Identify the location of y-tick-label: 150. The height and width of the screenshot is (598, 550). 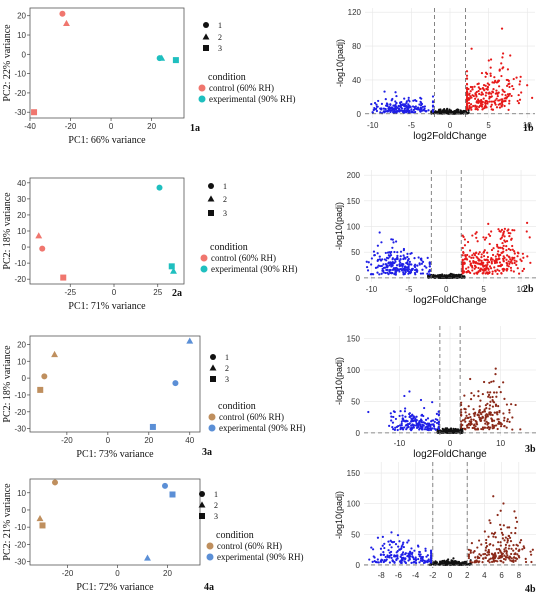
(354, 201).